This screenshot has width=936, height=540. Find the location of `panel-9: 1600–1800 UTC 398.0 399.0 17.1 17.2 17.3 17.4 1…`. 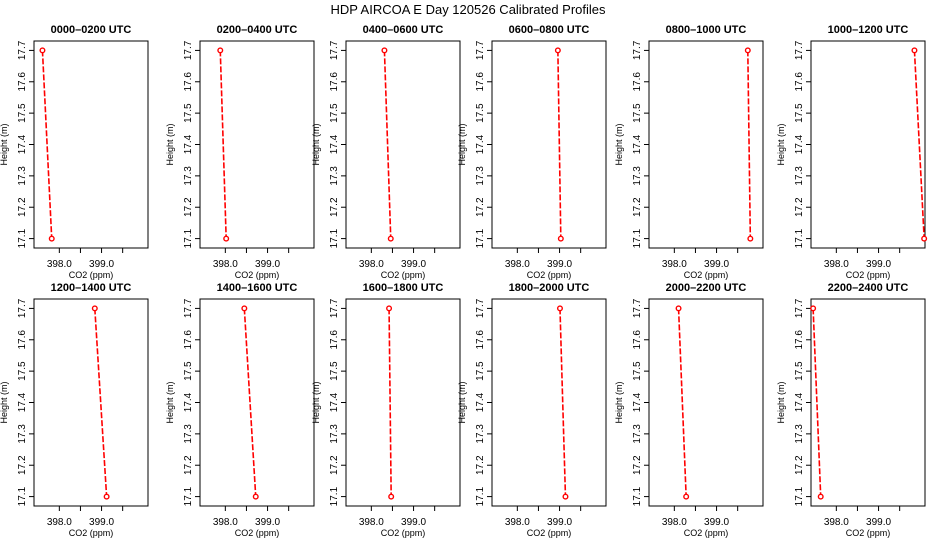

panel-9: 1600–1800 UTC 398.0 399.0 17.1 17.2 17.3 17.4 1… is located at coordinates (386, 410).